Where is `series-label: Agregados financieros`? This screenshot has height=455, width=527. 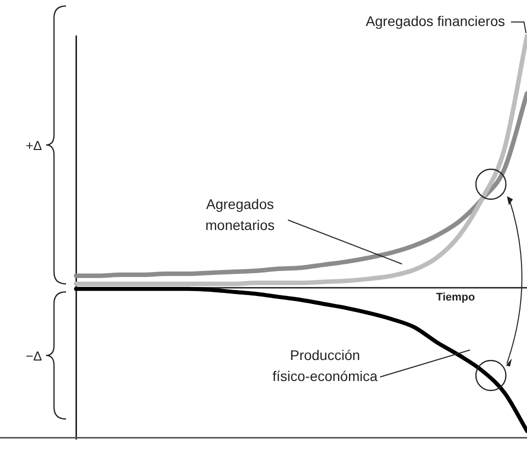
series-label: Agregados financieros is located at coordinates (435, 20).